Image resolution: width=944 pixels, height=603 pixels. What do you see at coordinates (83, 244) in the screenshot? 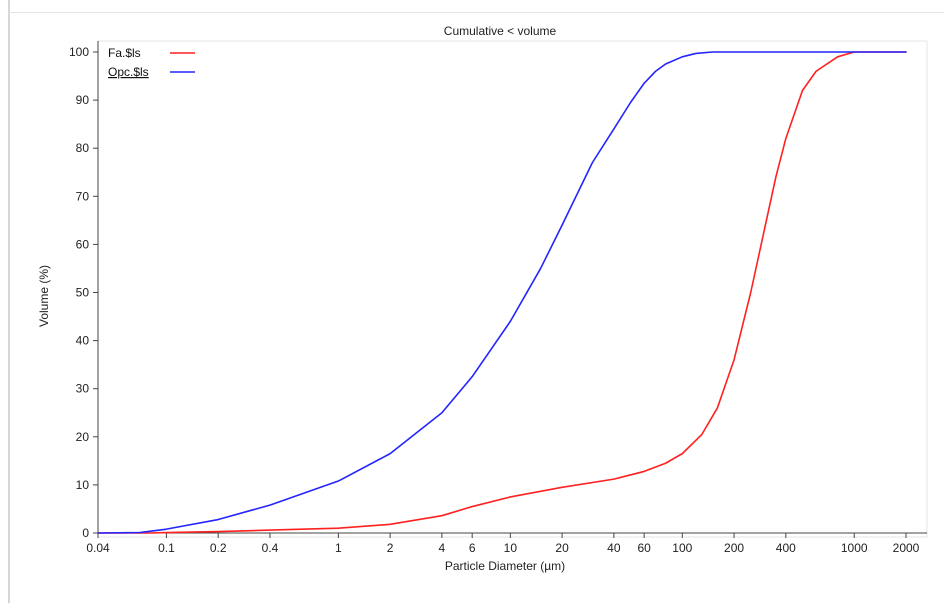
I see `y-tick-label: 60` at bounding box center [83, 244].